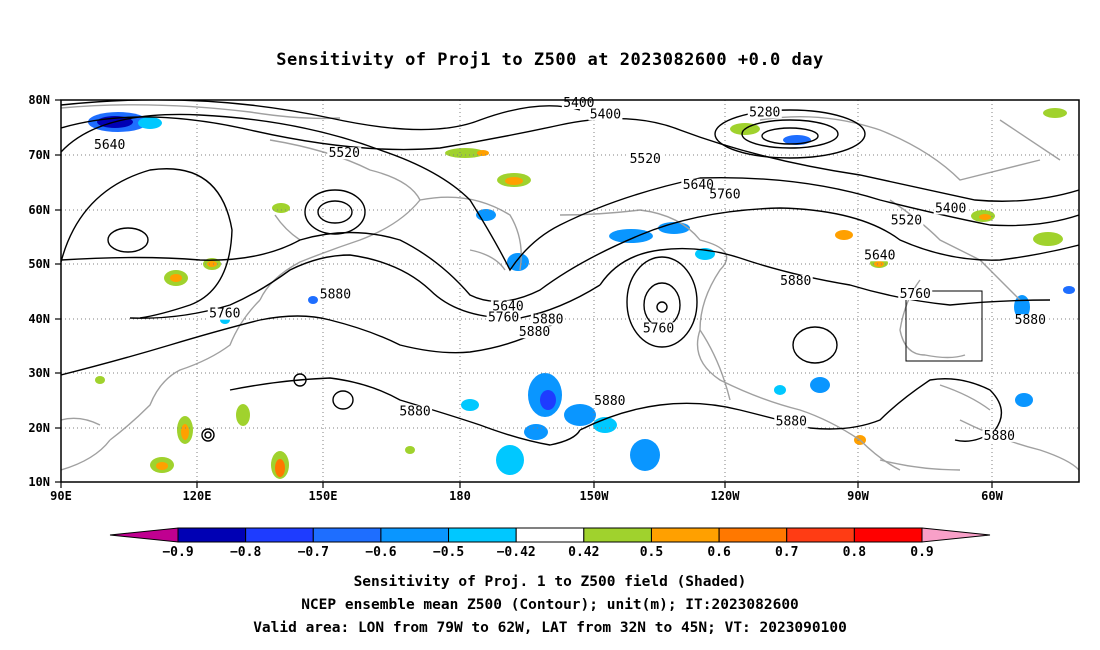 Image resolution: width=1100 pixels, height=650 pixels. Describe the element at coordinates (197, 496) in the screenshot. I see `lon-label-120e: 120E` at that location.